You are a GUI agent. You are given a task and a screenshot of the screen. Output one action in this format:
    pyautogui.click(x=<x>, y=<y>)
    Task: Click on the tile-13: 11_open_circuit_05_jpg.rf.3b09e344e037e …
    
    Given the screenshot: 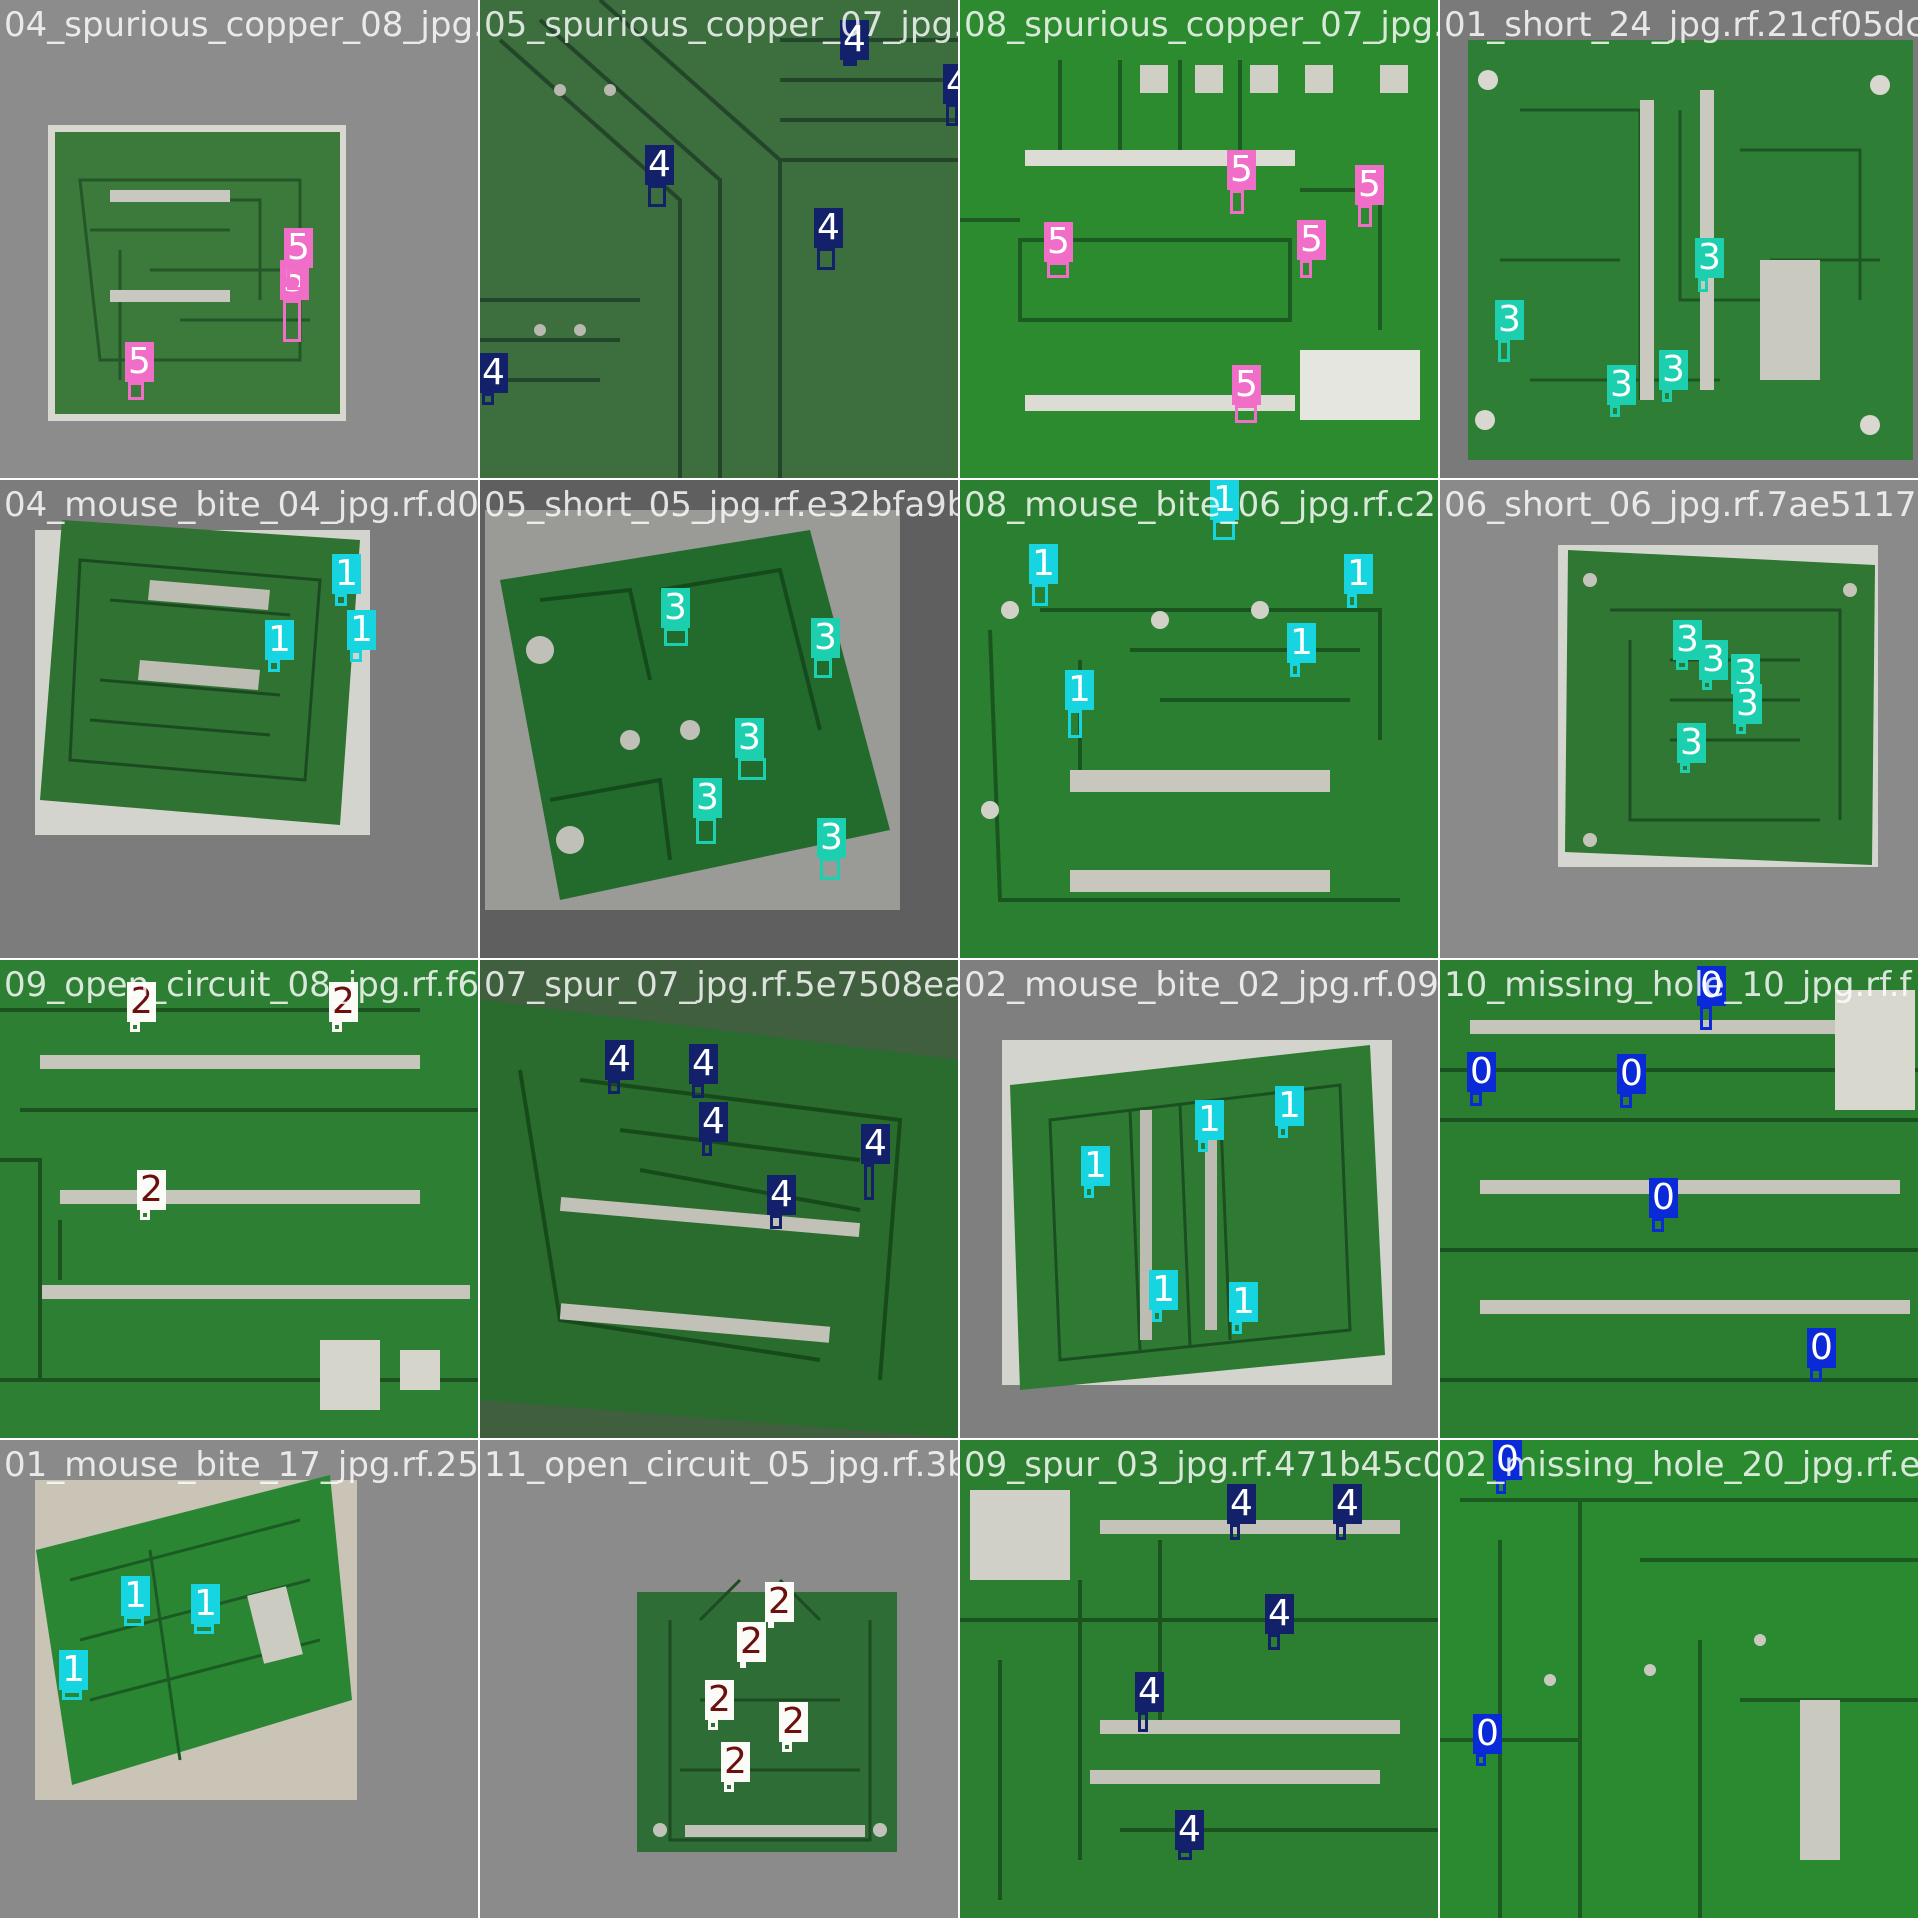 What is the action you would take?
    pyautogui.click(x=719, y=1679)
    